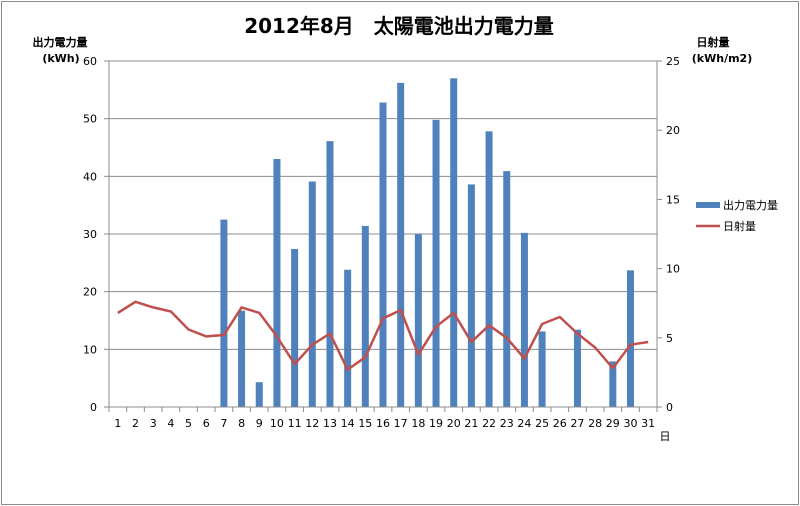  I want to click on y-tick-label: 20, so click(90, 292).